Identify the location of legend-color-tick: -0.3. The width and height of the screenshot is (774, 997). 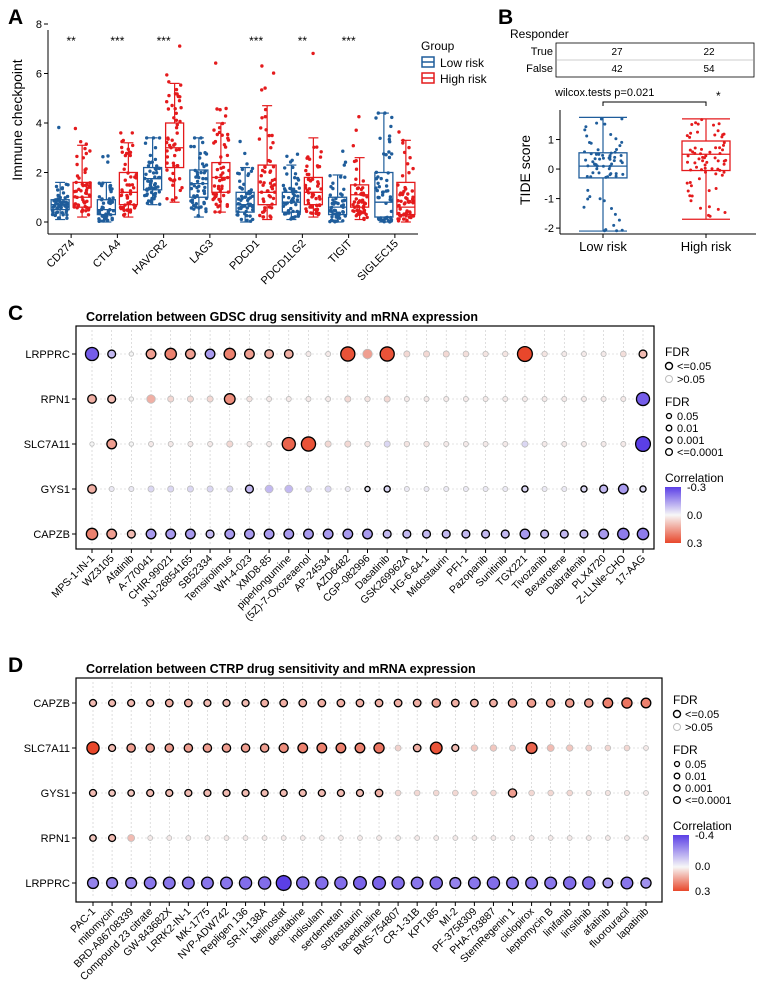
(696, 488).